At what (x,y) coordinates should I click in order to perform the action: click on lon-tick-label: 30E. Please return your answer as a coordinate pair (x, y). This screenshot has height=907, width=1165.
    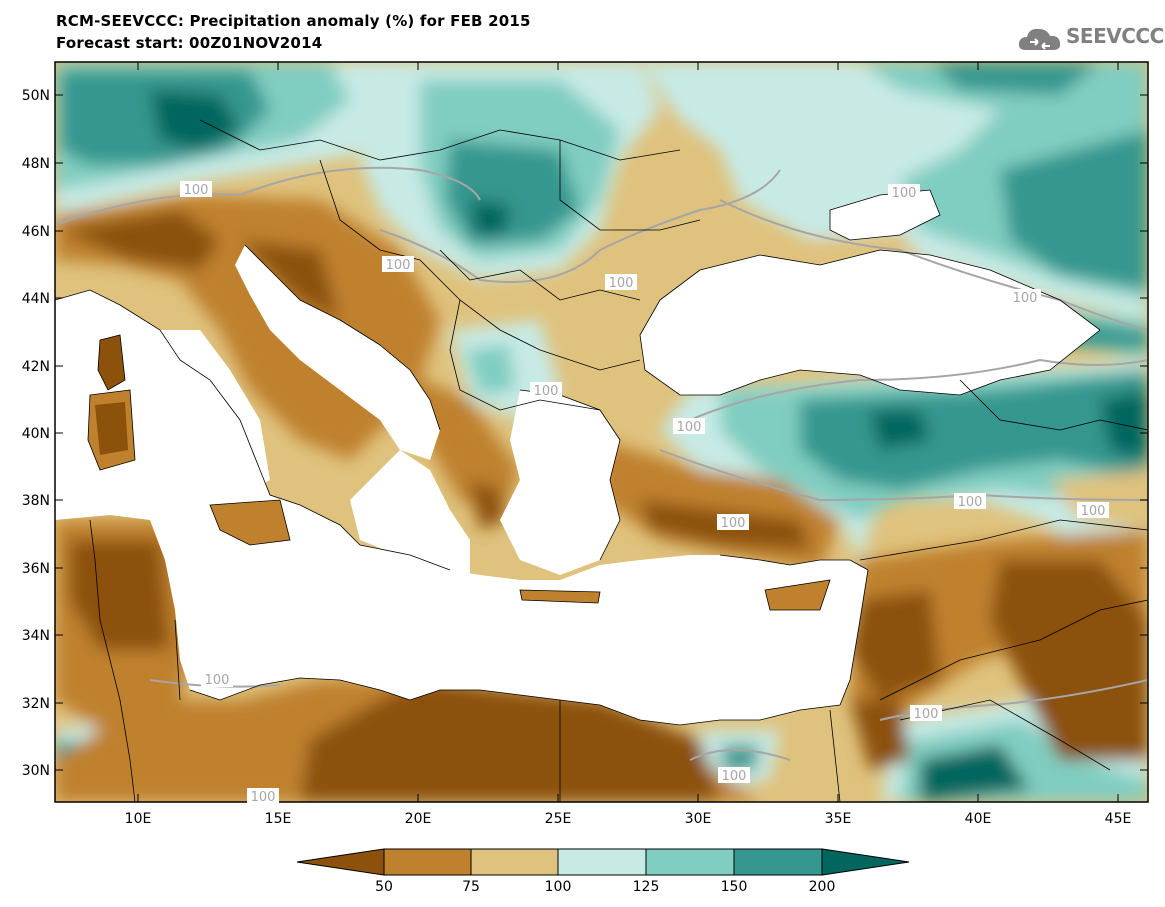
    Looking at the image, I should click on (698, 819).